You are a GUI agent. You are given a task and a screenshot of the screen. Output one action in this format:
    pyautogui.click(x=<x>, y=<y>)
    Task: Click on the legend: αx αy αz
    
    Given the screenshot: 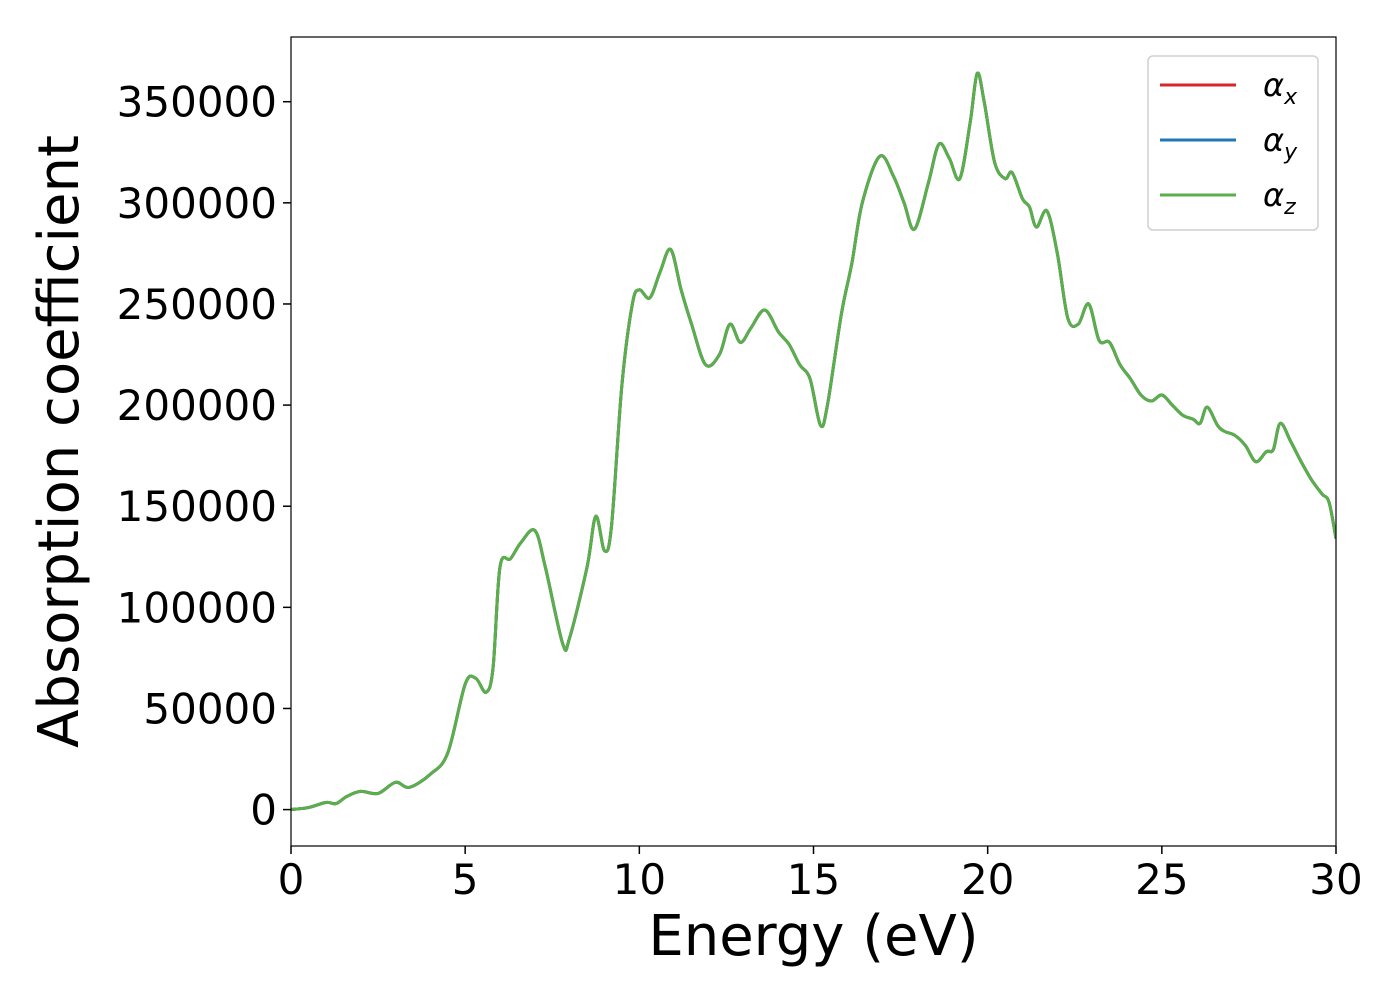 What is the action you would take?
    pyautogui.click(x=1233, y=143)
    